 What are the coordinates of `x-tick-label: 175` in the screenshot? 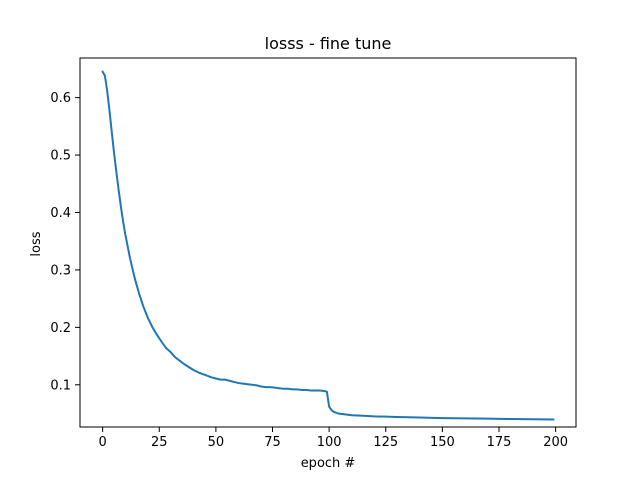 It's located at (499, 442).